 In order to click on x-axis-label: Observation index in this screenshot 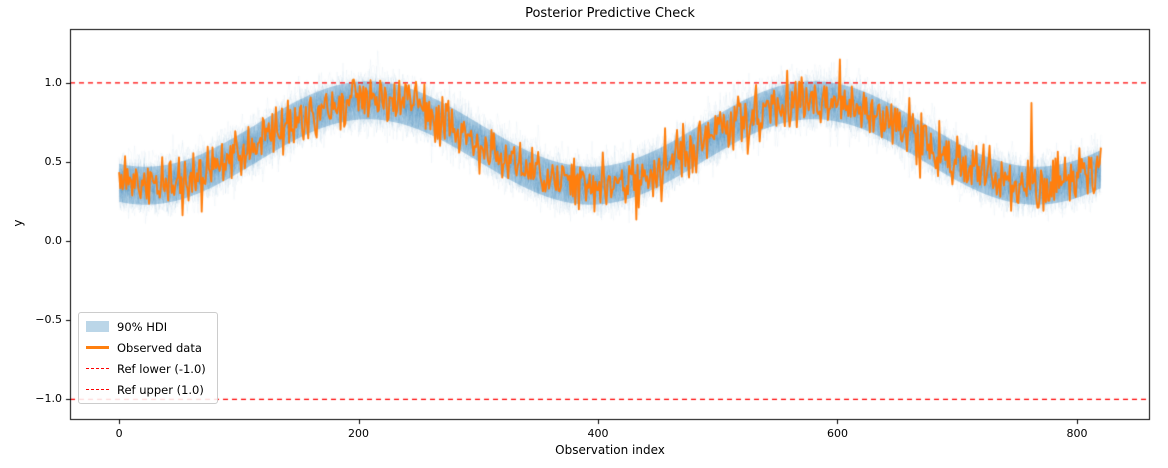, I will do `click(610, 450)`.